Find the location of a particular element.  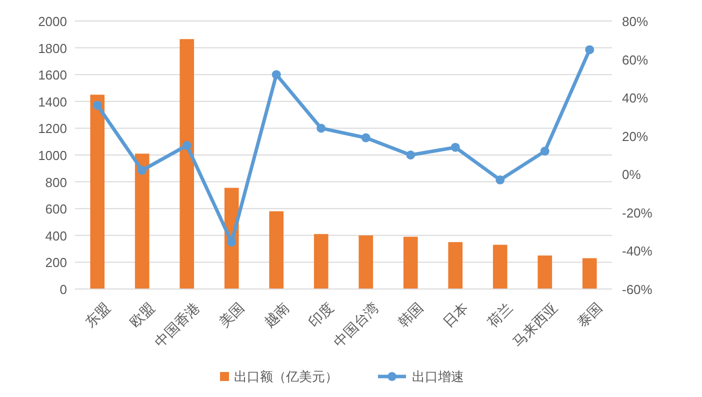

y2-tick-label: -20% is located at coordinates (637, 212).